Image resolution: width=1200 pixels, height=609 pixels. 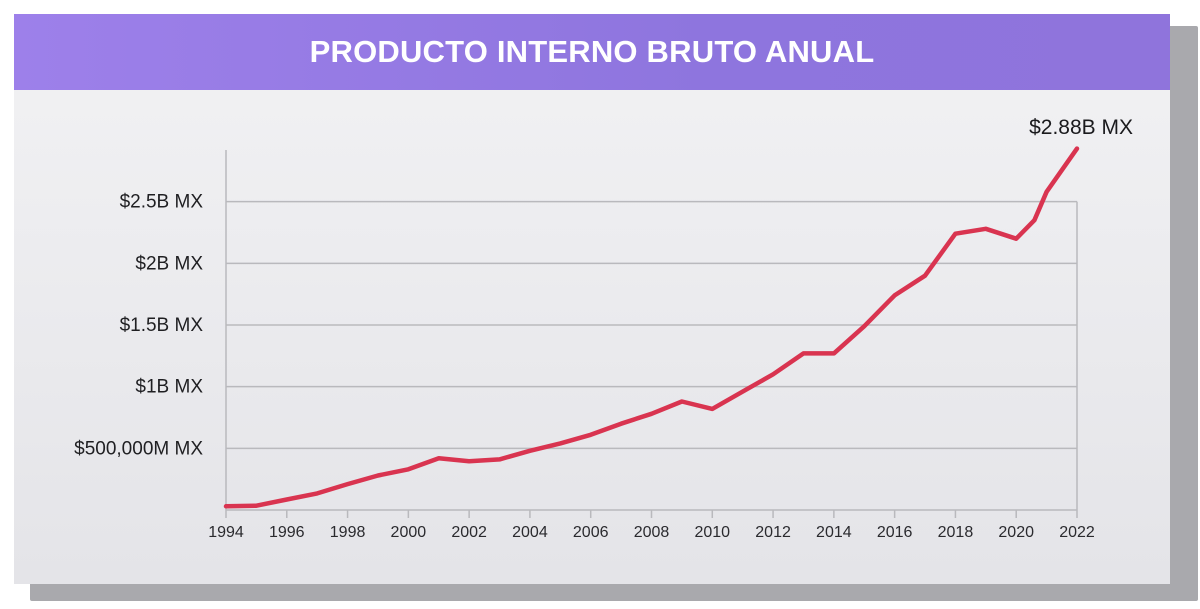 I want to click on x-tick-label: 2008, so click(x=652, y=532).